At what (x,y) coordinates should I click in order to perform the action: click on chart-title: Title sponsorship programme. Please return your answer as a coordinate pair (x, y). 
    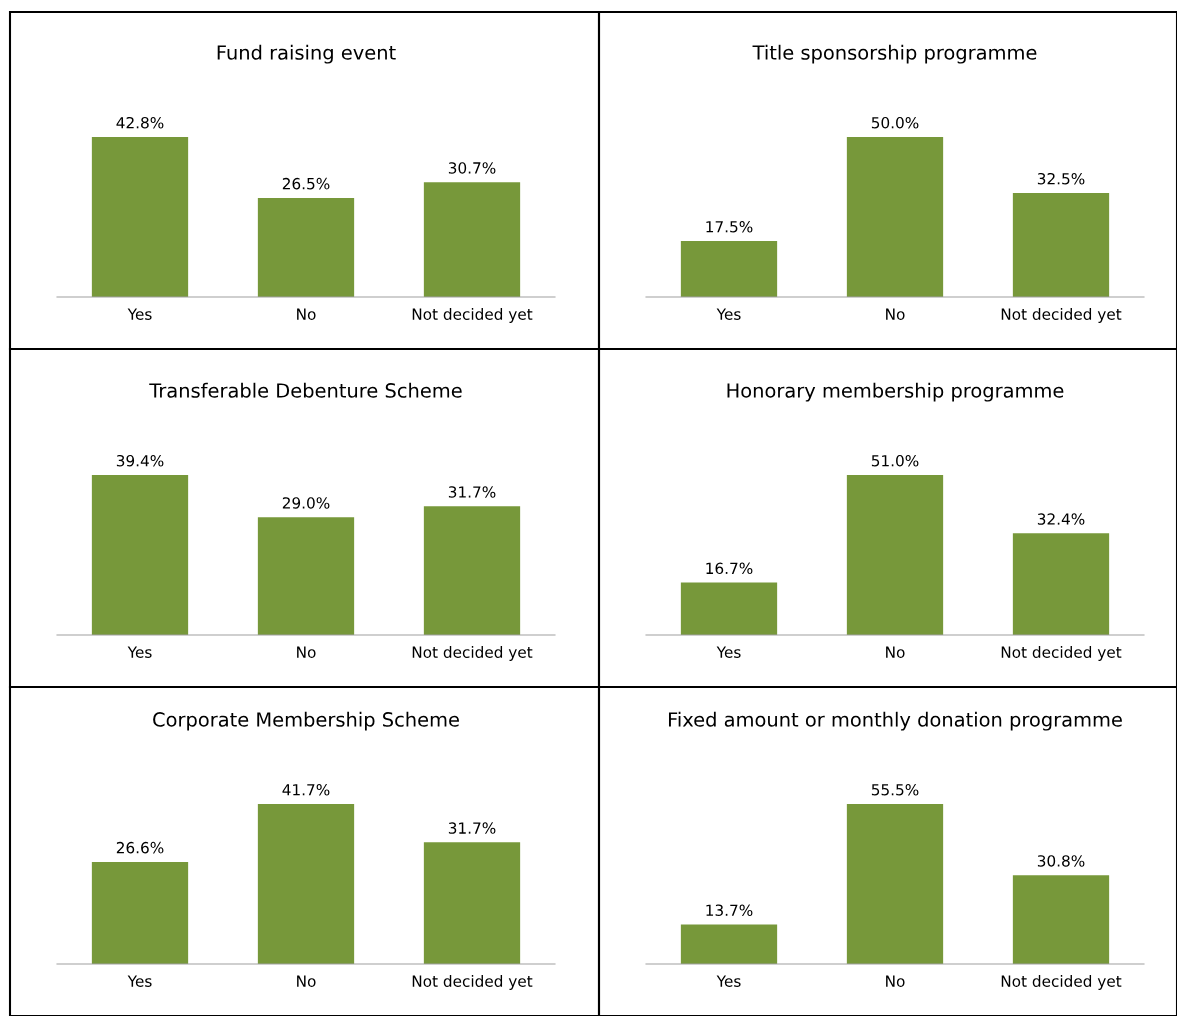
    Looking at the image, I should click on (894, 54).